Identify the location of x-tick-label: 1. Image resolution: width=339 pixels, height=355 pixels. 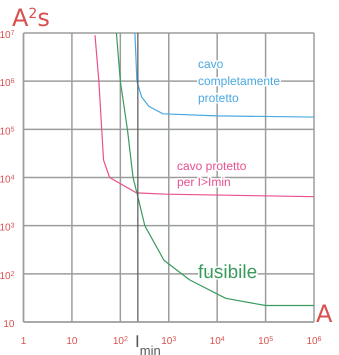
(23, 341).